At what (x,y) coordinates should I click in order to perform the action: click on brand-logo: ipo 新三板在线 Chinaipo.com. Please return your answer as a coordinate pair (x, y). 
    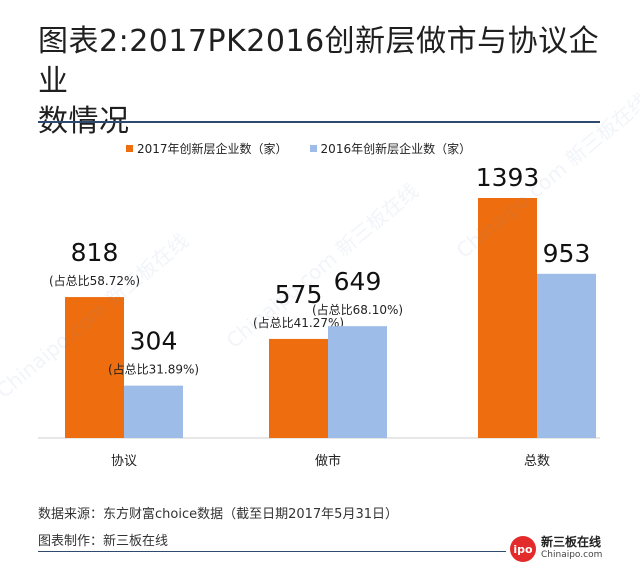
    Looking at the image, I should click on (556, 549).